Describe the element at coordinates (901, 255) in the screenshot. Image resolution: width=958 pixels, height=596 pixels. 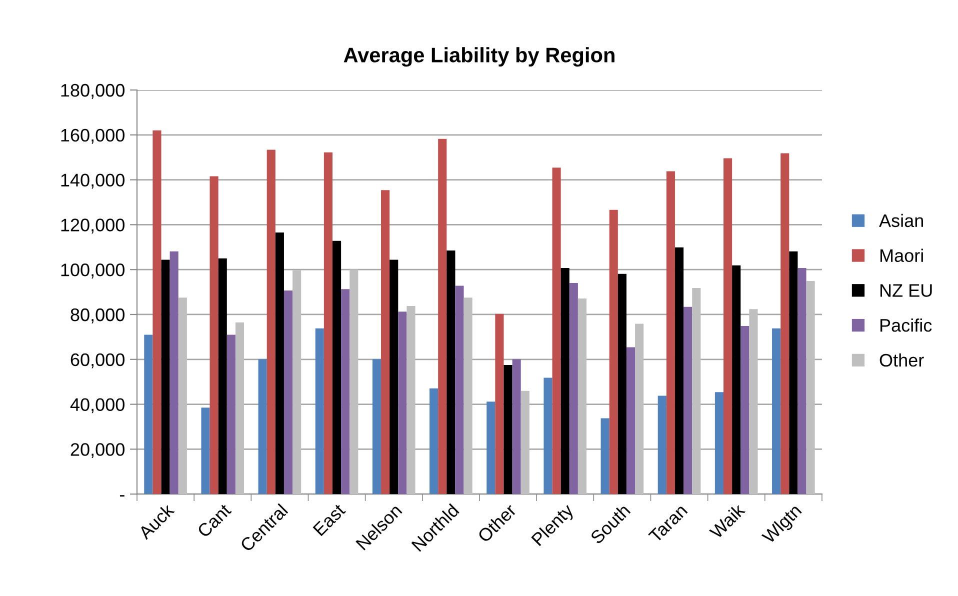
I see `legend-label: Maori` at that location.